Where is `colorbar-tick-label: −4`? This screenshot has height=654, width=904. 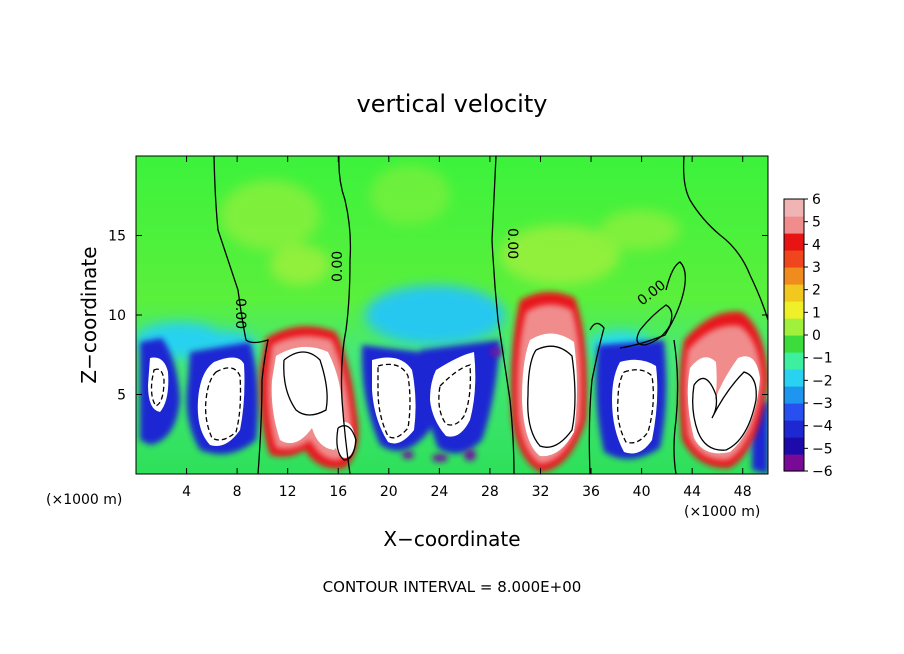
colorbar-tick-label: −4 is located at coordinates (822, 427).